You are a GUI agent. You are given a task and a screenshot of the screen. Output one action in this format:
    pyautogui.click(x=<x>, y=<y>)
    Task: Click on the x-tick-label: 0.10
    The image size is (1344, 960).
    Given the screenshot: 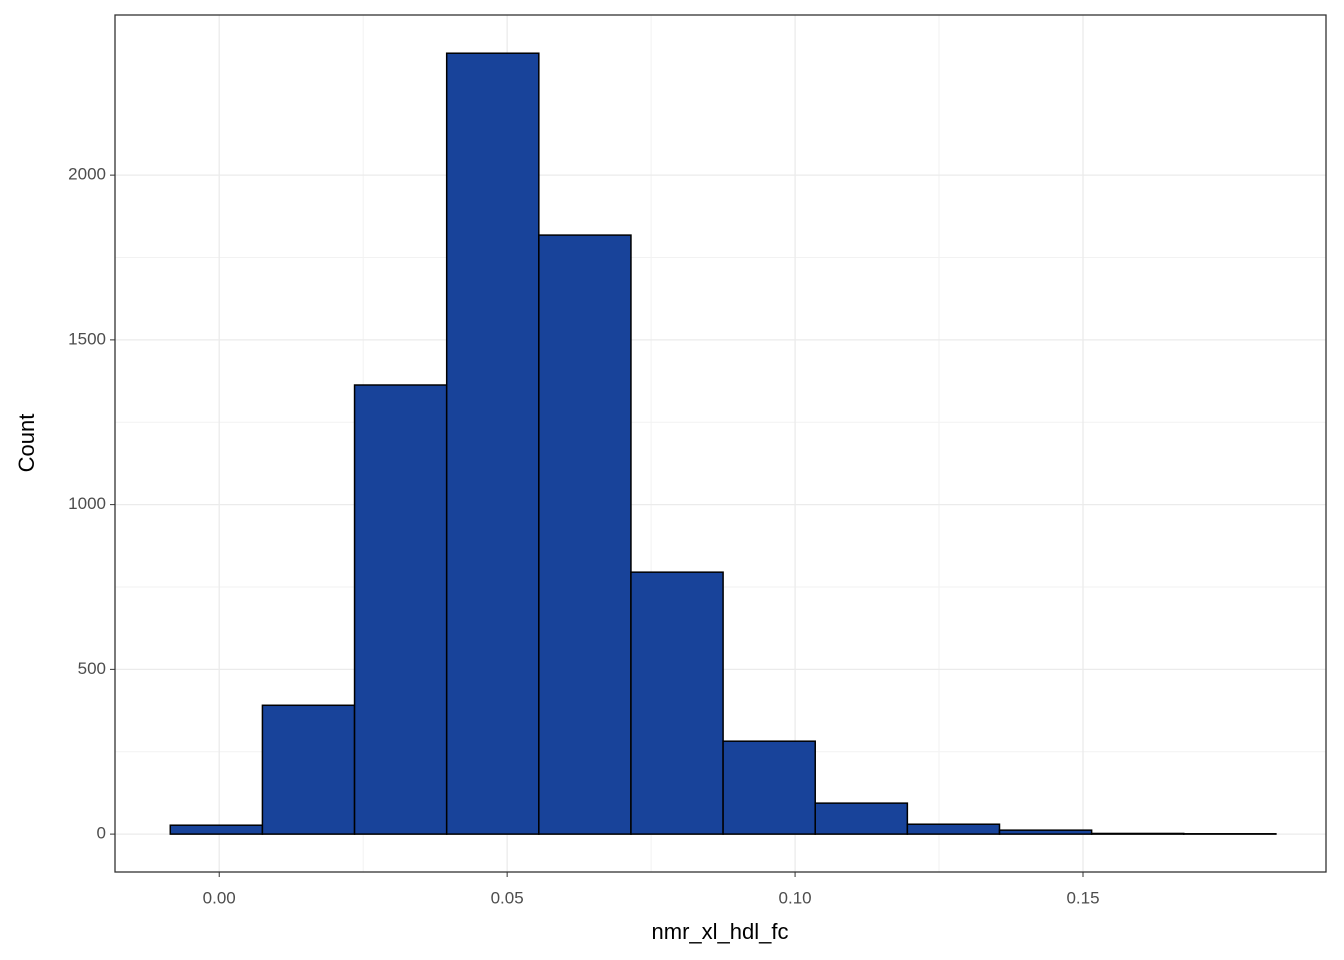 What is the action you would take?
    pyautogui.click(x=795, y=897)
    